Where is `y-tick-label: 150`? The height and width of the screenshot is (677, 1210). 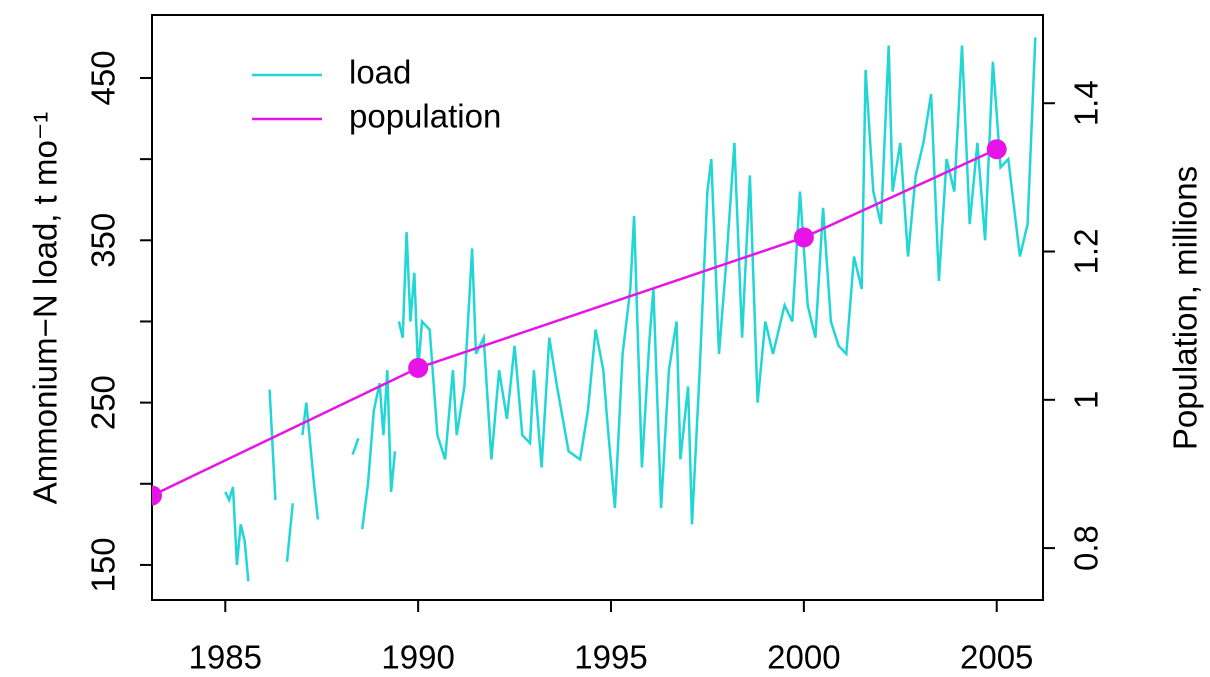
y-tick-label: 150 is located at coordinates (103, 564).